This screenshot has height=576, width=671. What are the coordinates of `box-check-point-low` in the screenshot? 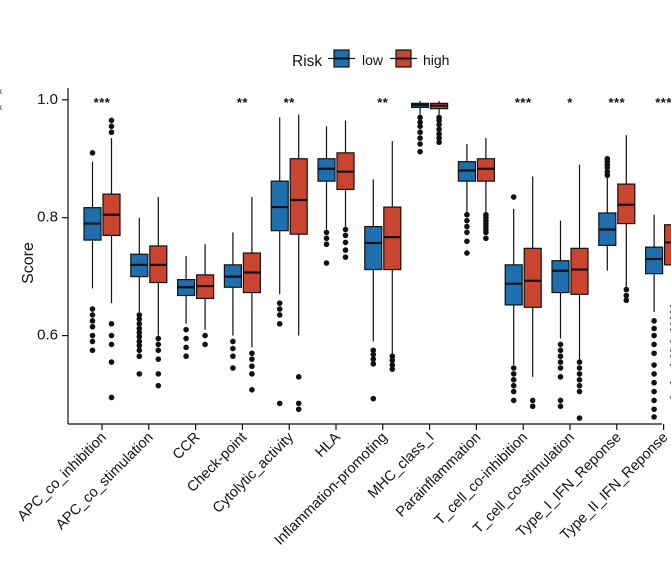 It's located at (232, 301).